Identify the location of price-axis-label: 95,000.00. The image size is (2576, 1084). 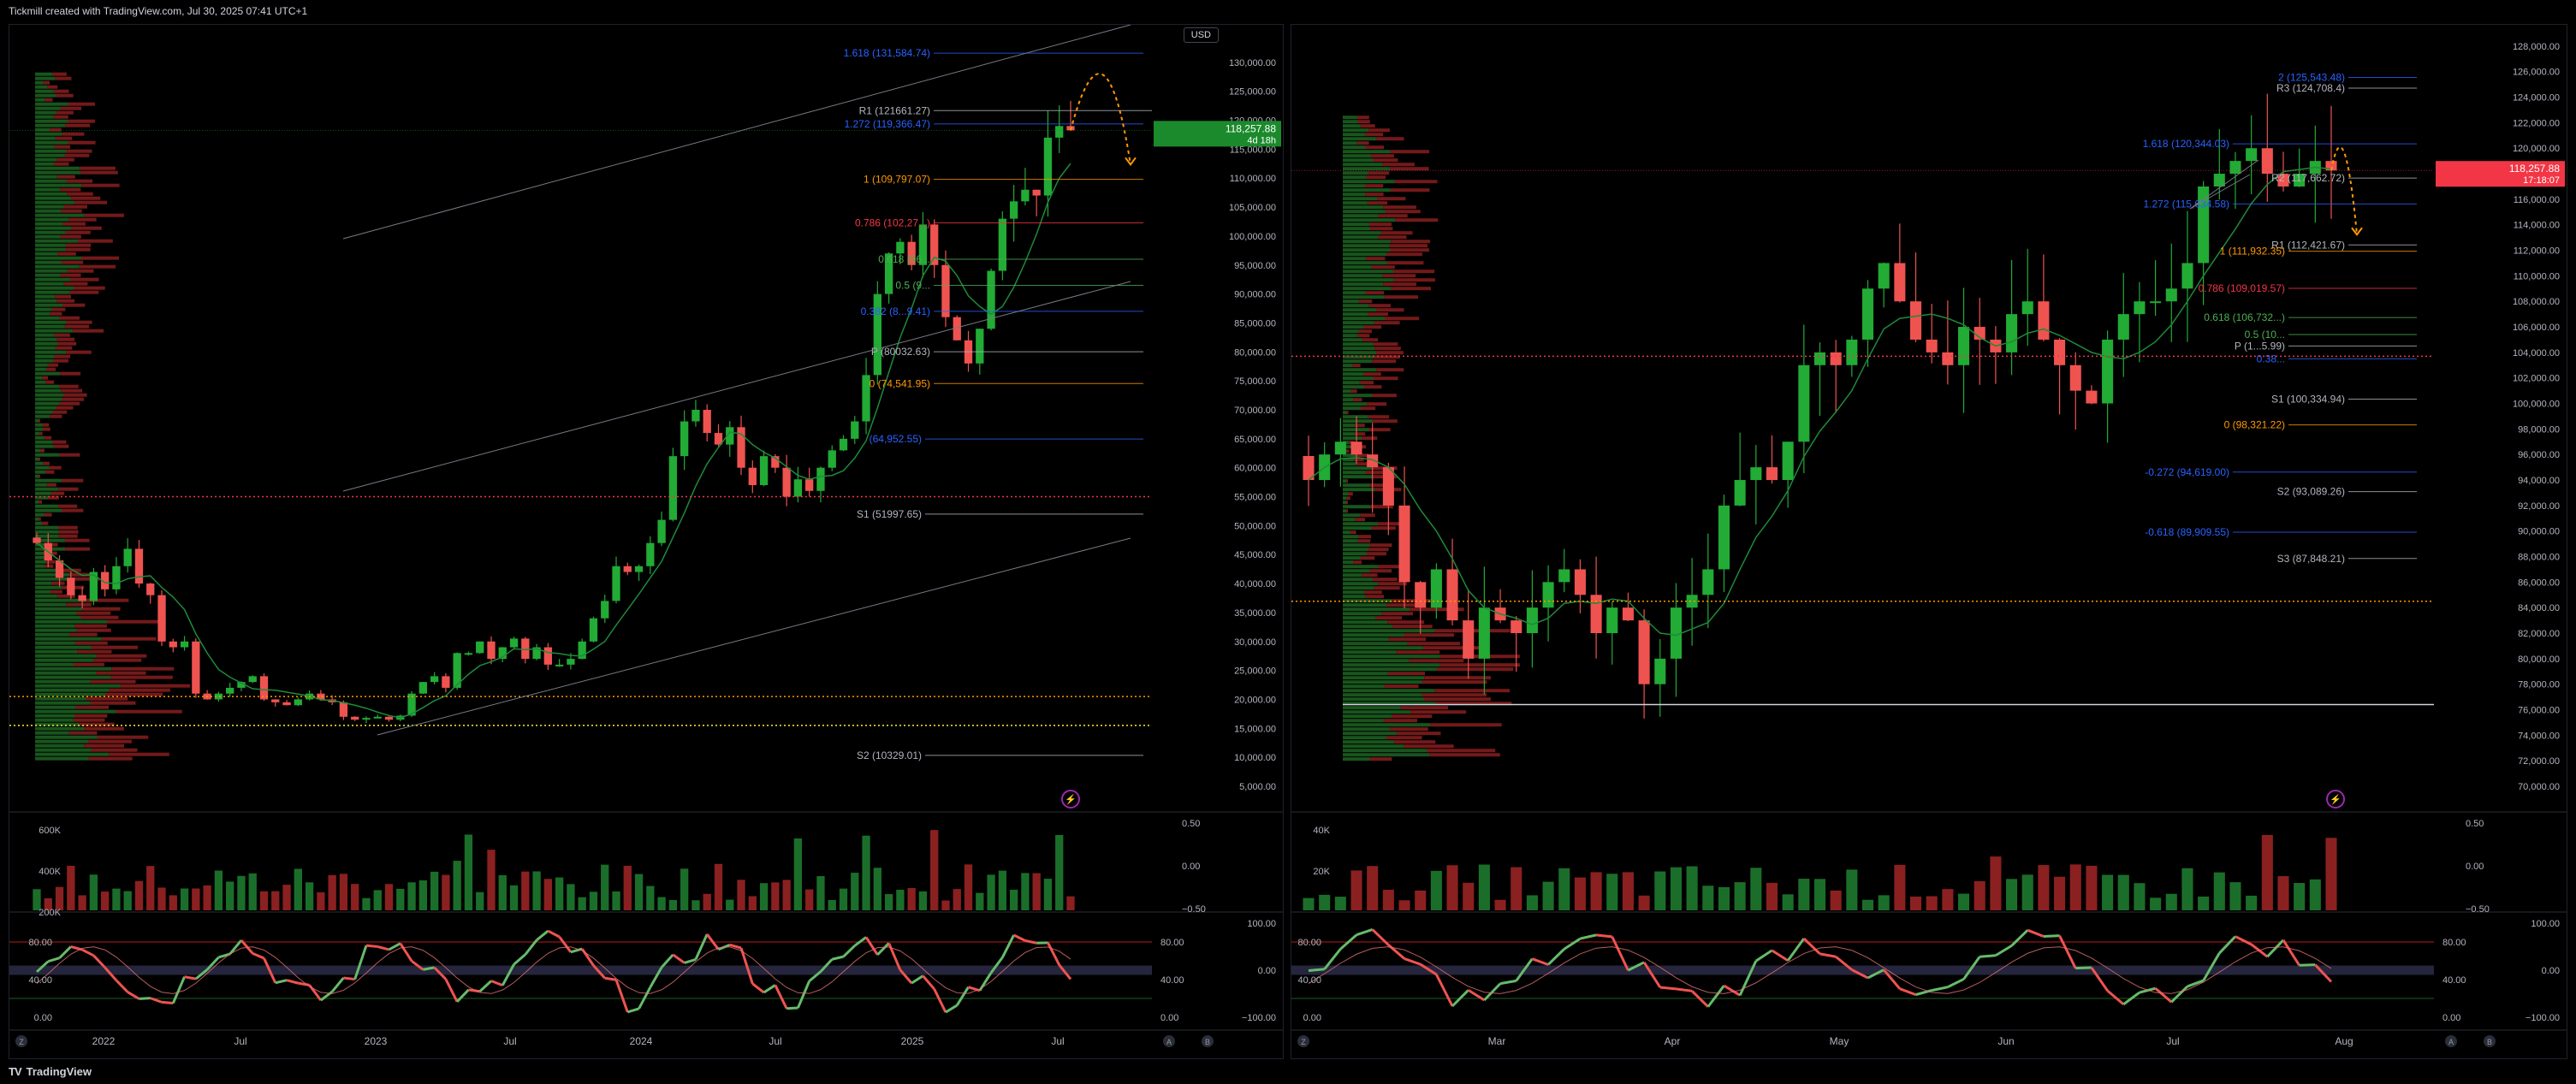
(1255, 266).